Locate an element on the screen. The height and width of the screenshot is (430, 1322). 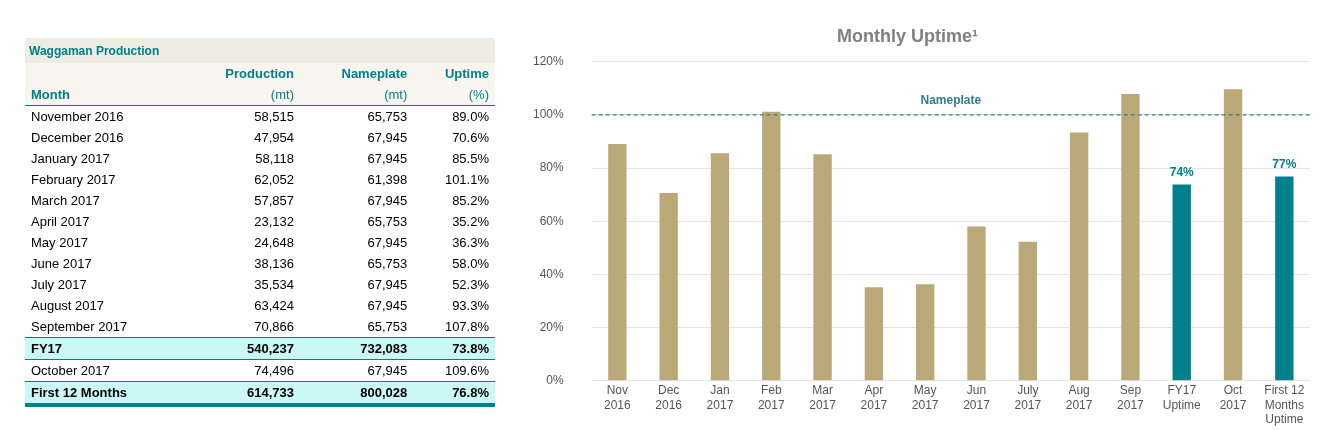
category-label: August 2017 is located at coordinates (67, 306).